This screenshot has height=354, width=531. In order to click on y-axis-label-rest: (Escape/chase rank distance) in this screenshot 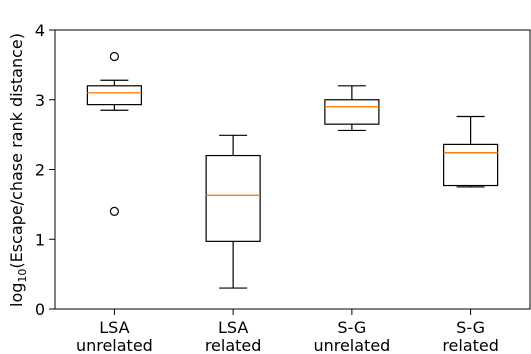, I will do `click(16, 151)`.